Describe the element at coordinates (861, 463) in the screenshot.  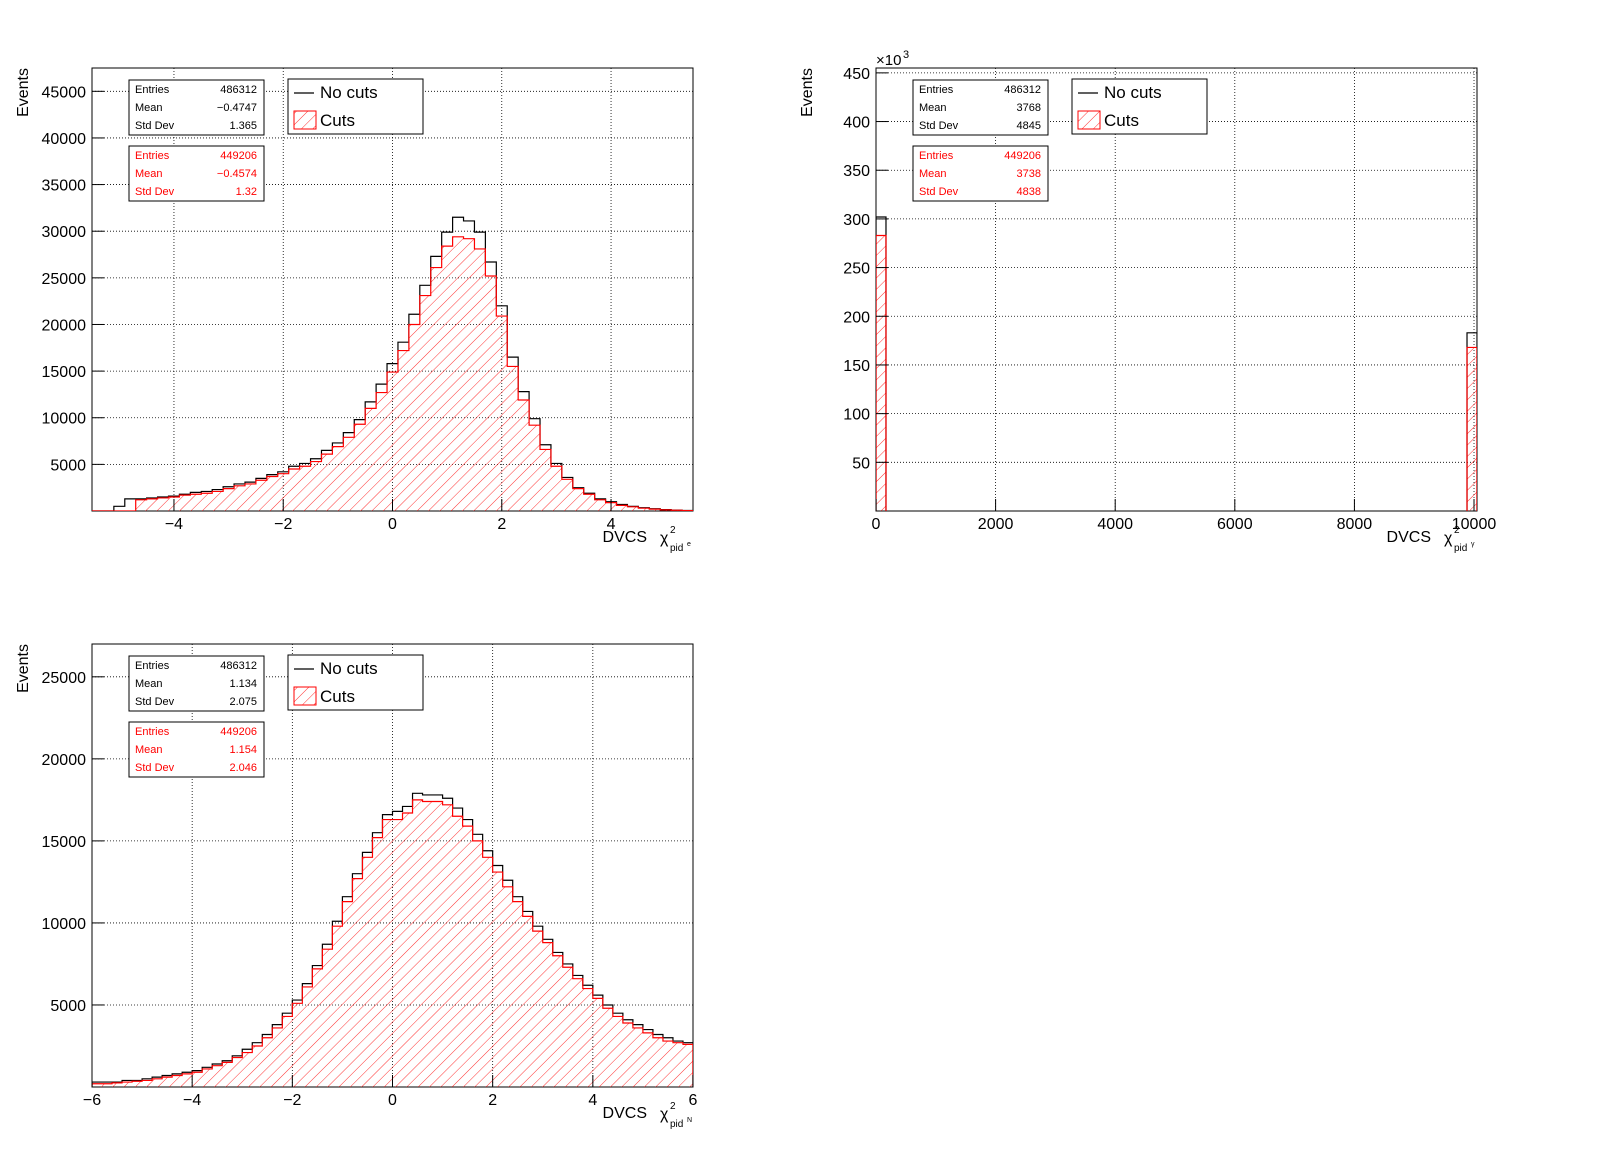
I see `y-tick-label: 50` at that location.